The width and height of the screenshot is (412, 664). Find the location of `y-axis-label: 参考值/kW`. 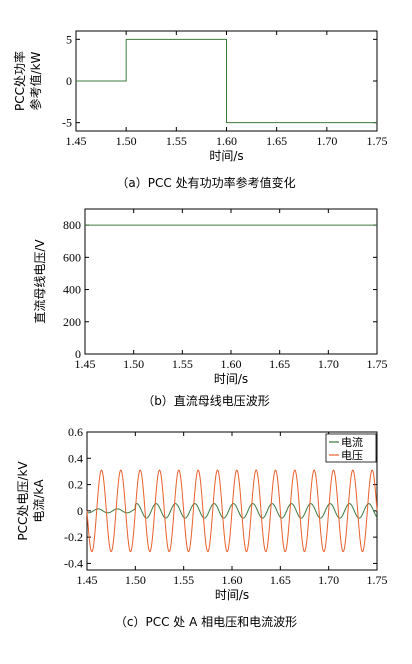

y-axis-label: 参考值/kW is located at coordinates (35, 80).